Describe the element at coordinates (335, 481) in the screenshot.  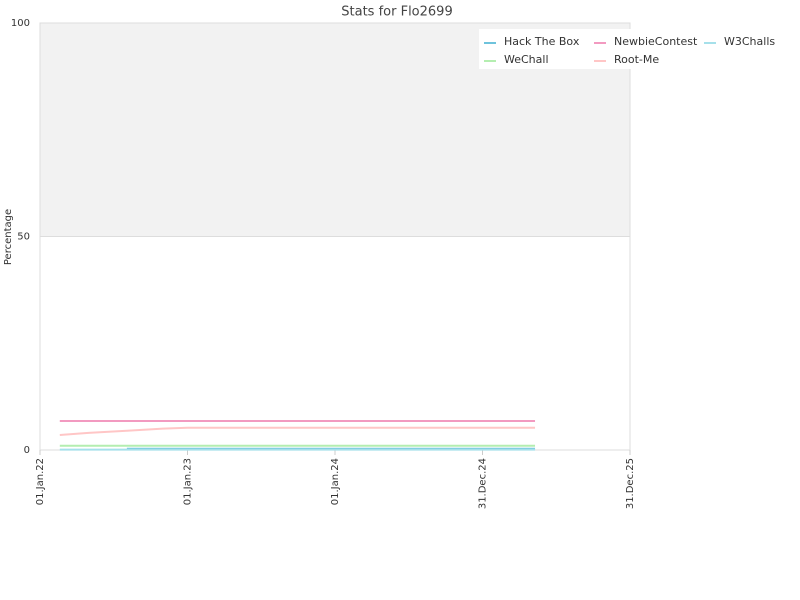
I see `x-tick-label: 01.Jan.24` at that location.